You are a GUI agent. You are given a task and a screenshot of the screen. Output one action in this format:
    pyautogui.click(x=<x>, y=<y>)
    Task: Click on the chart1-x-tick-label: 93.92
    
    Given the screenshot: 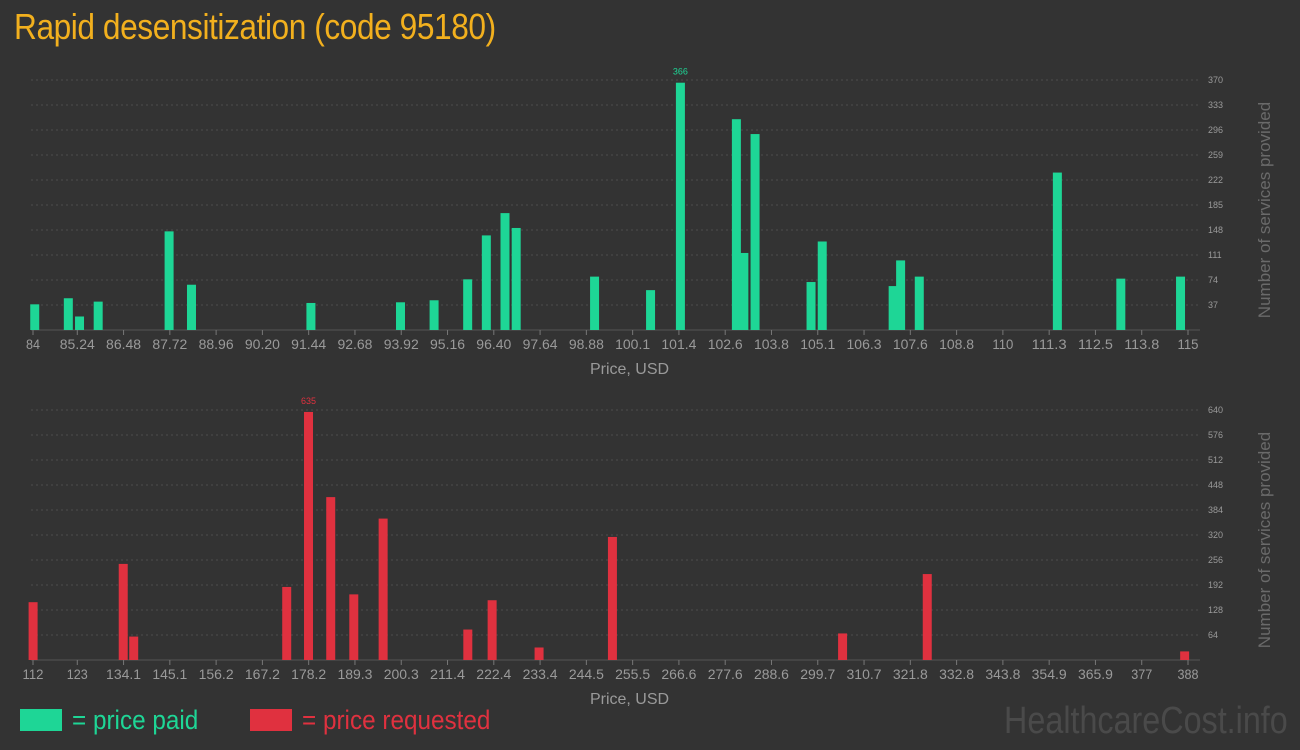 What is the action you would take?
    pyautogui.click(x=401, y=344)
    